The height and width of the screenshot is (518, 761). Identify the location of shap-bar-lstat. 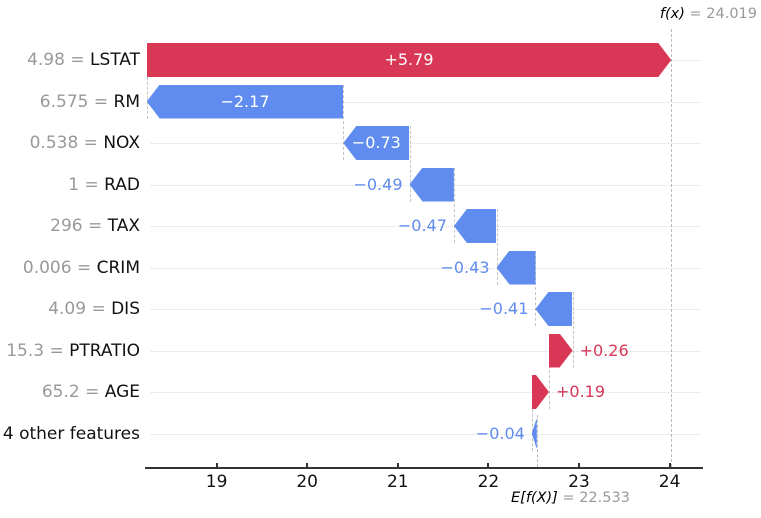
(409, 60).